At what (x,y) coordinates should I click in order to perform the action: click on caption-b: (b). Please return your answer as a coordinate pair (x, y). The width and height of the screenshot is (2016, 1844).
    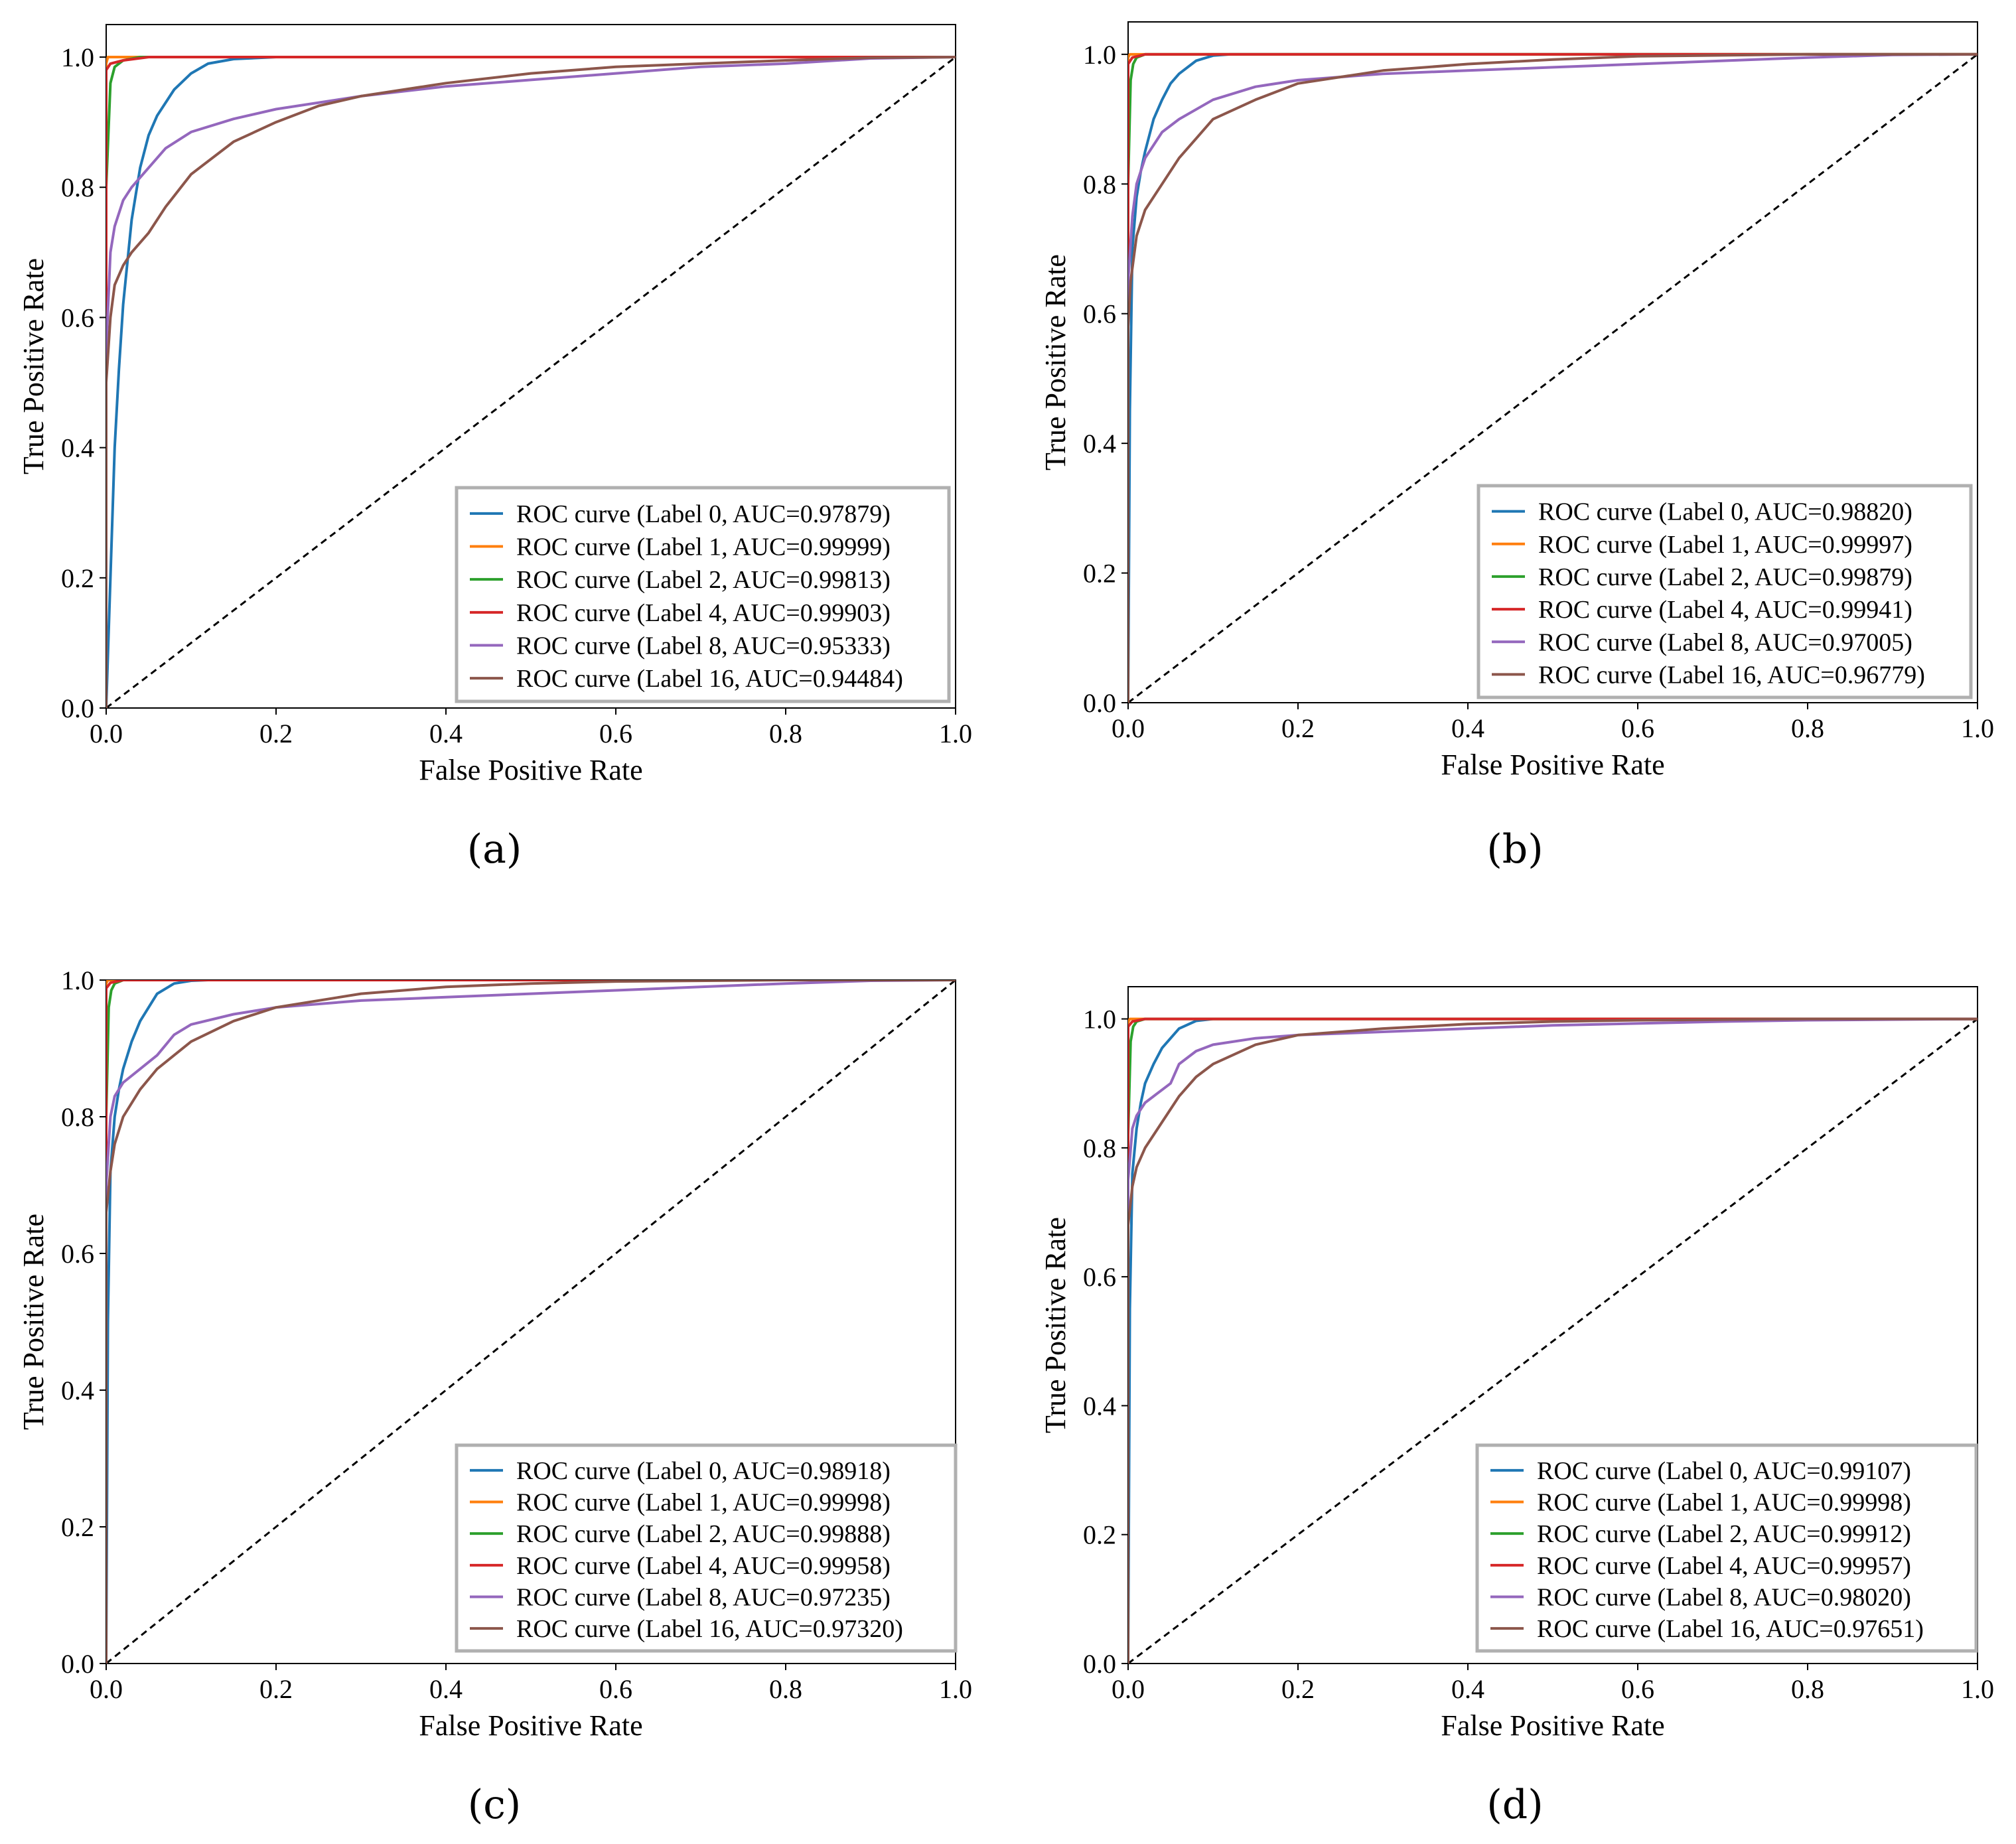
    Looking at the image, I should click on (1514, 850).